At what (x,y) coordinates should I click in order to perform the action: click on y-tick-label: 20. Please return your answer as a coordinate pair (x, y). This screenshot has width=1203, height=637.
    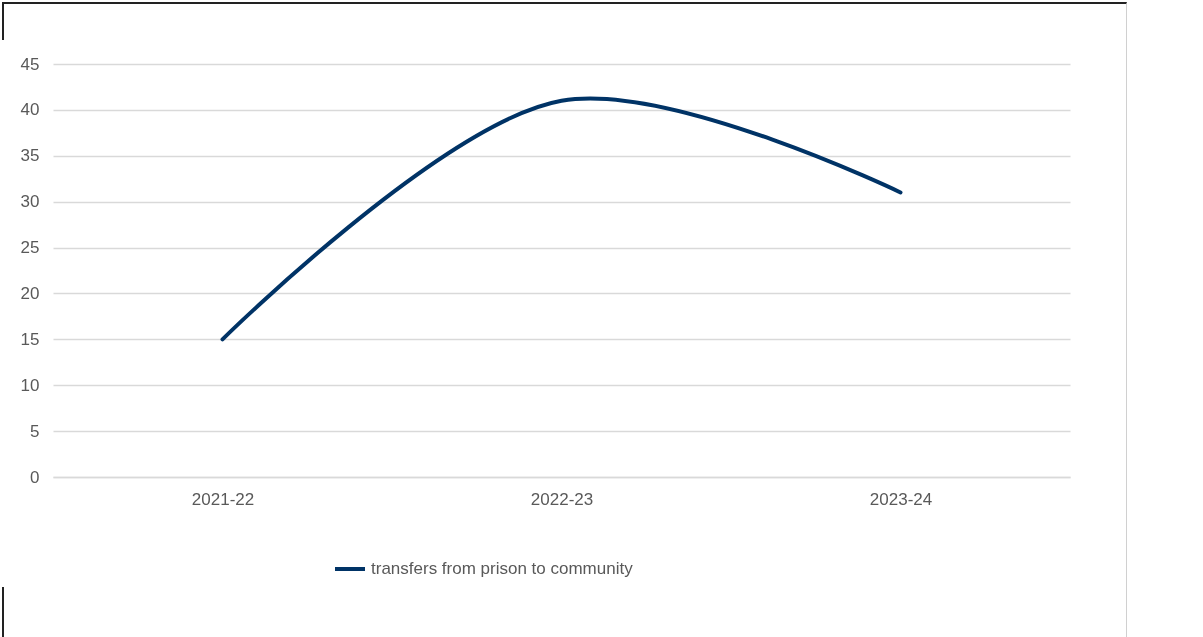
    Looking at the image, I should click on (30, 293).